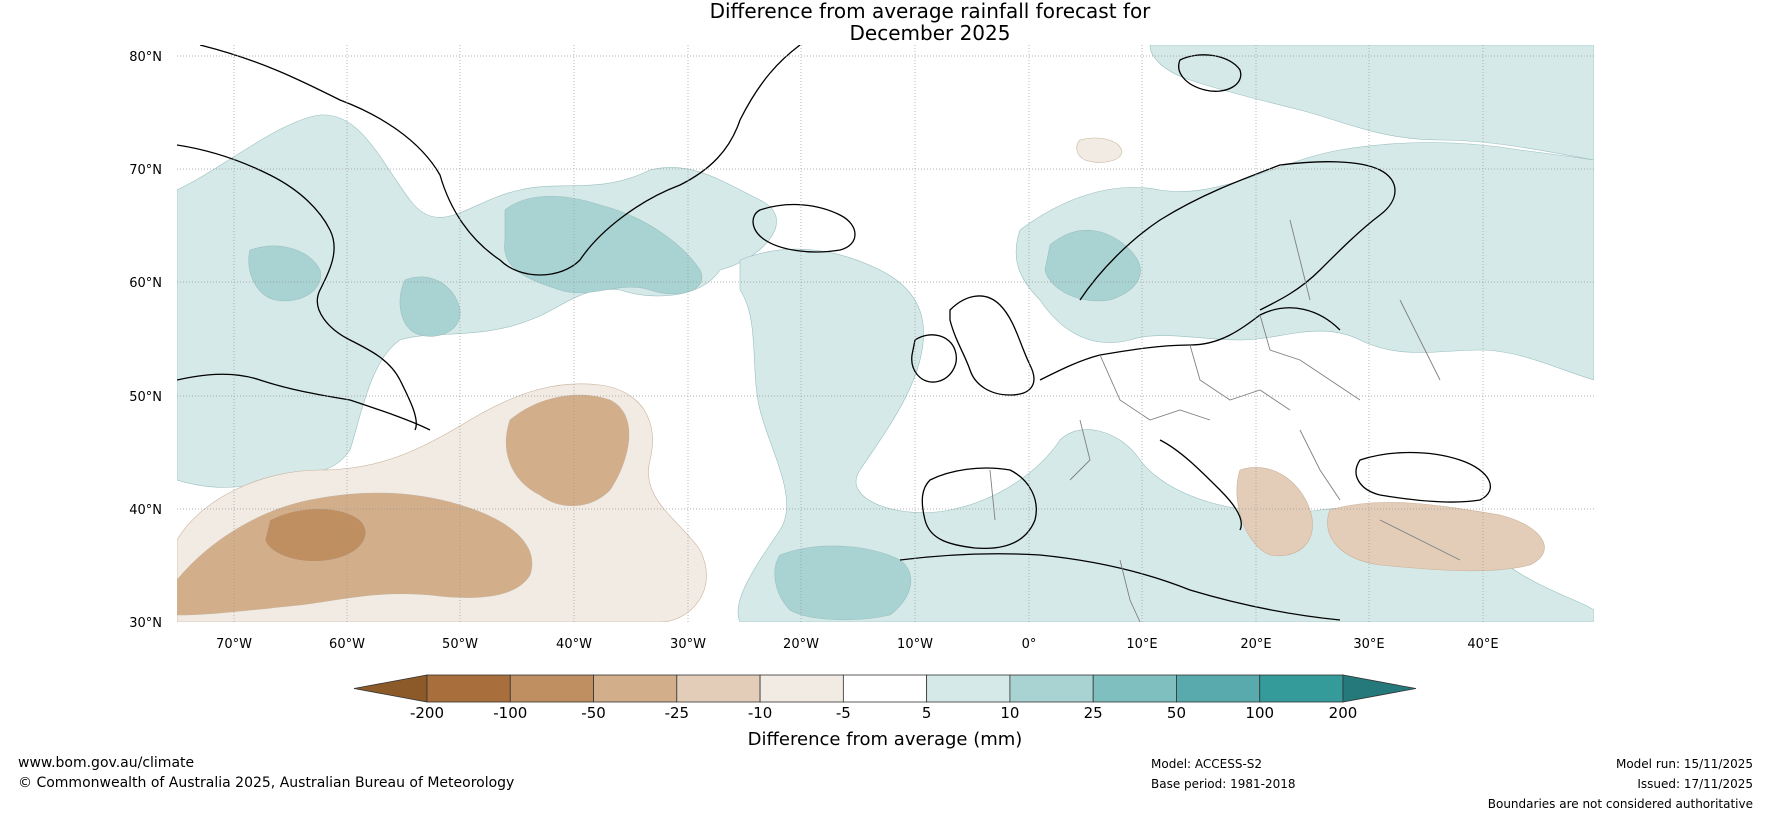 This screenshot has width=1770, height=816. I want to click on lon-label: 60°W, so click(347, 644).